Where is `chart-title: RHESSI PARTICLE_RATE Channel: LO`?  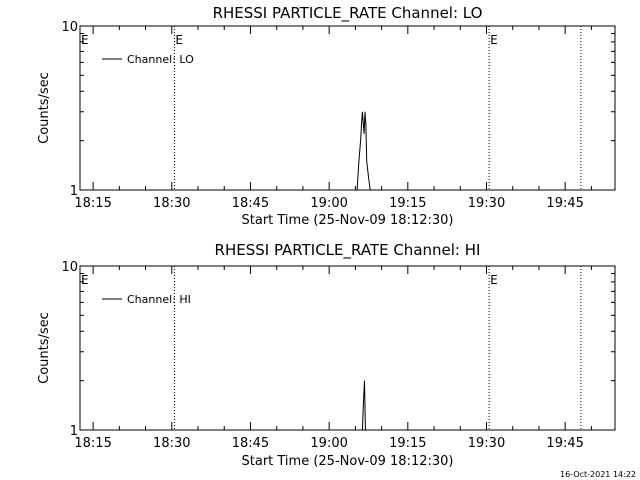 chart-title: RHESSI PARTICLE_RATE Channel: LO is located at coordinates (348, 13).